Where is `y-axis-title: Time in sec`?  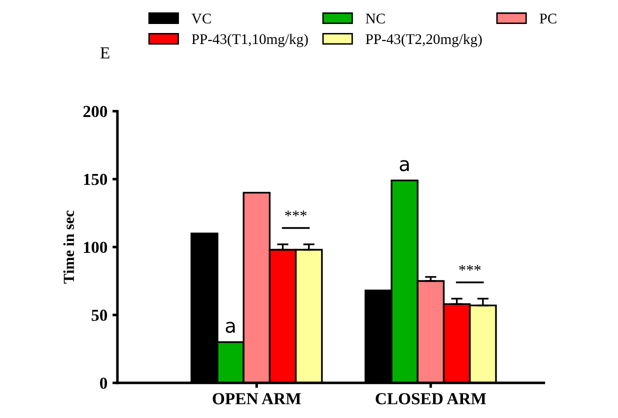
y-axis-title: Time in sec is located at coordinates (68, 247).